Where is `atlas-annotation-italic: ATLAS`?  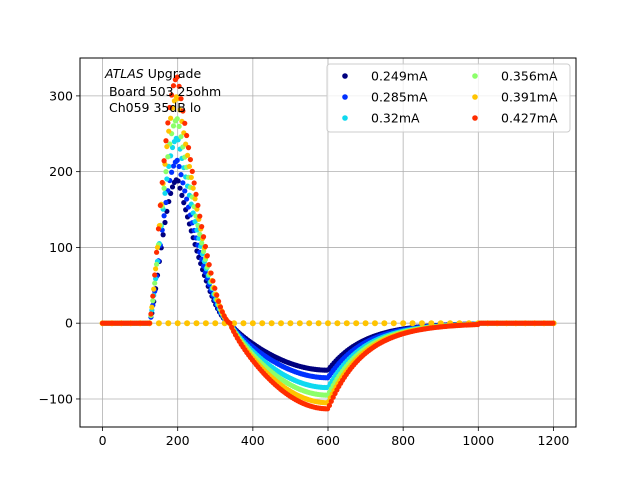
atlas-annotation-italic: ATLAS is located at coordinates (124, 73).